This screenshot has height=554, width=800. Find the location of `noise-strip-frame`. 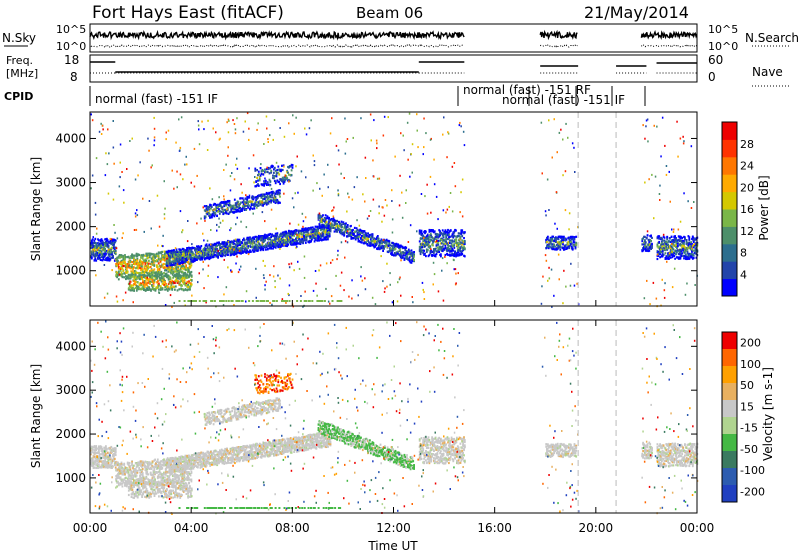

noise-strip-frame is located at coordinates (393, 38).